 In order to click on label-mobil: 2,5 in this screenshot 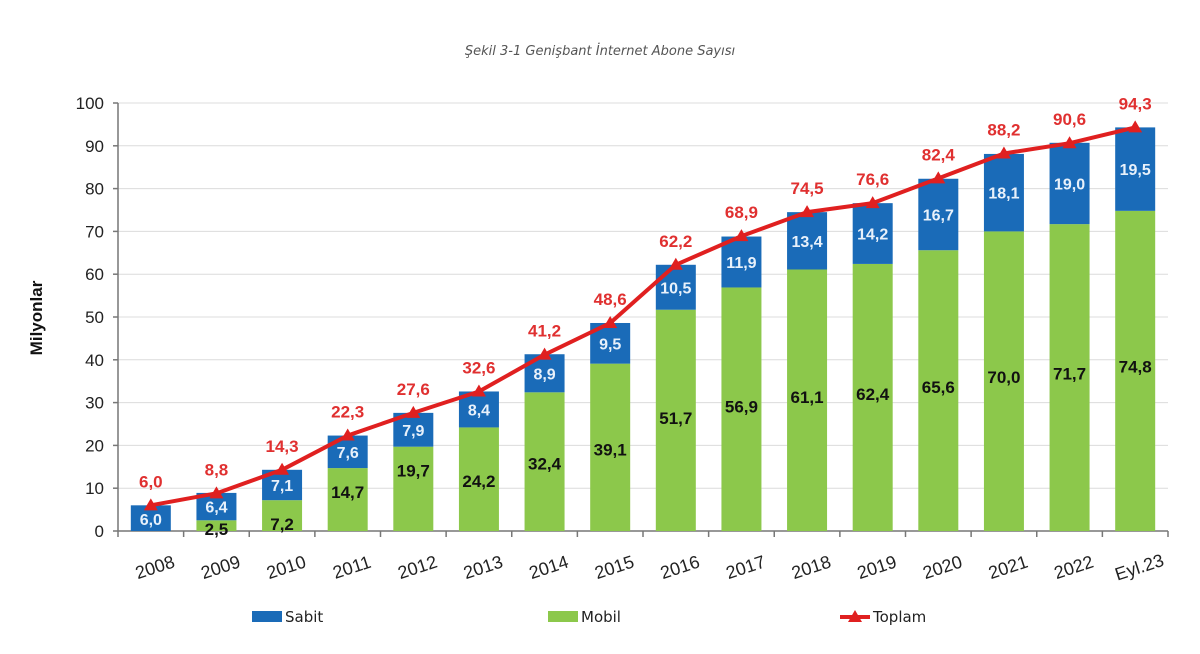, I will do `click(217, 529)`.